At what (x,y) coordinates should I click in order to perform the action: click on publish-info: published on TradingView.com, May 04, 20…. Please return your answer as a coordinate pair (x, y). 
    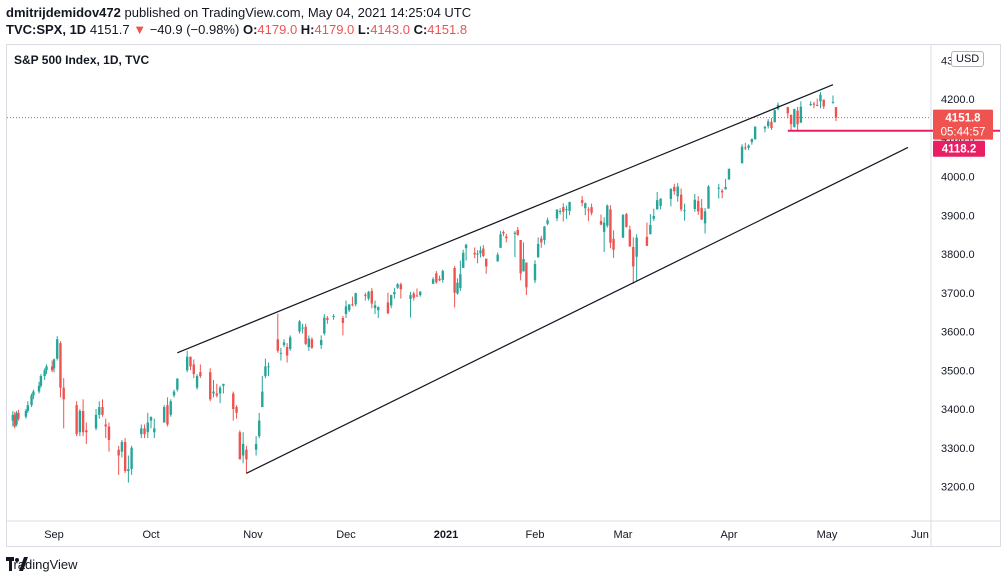
    Looking at the image, I should click on (298, 12).